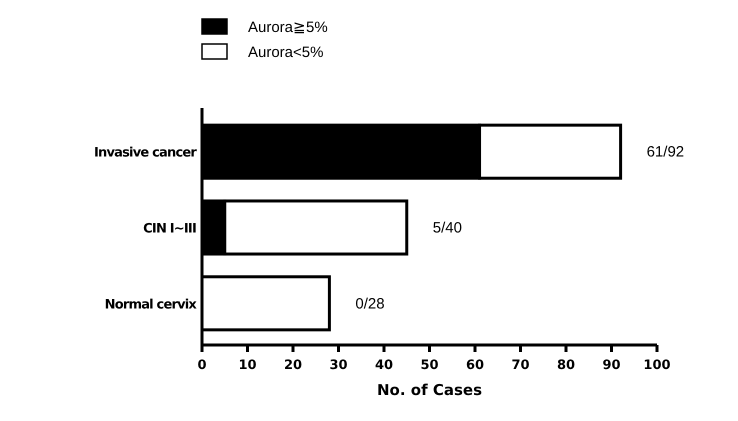 The height and width of the screenshot is (421, 738). Describe the element at coordinates (429, 390) in the screenshot. I see `x-axis-title: No. of Cases` at that location.